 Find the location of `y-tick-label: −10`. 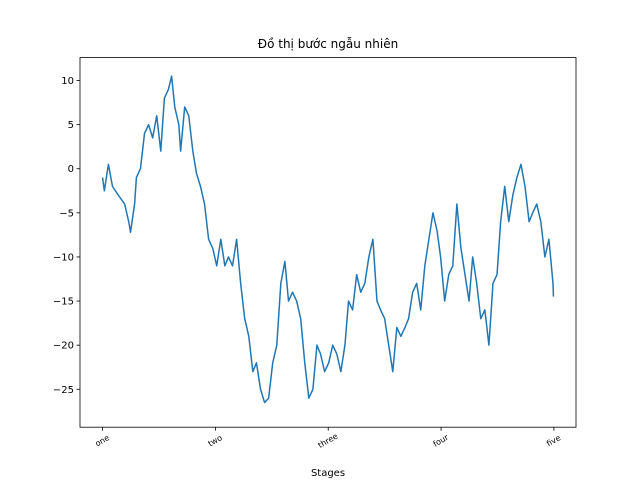

y-tick-label: −10 is located at coordinates (63, 257).